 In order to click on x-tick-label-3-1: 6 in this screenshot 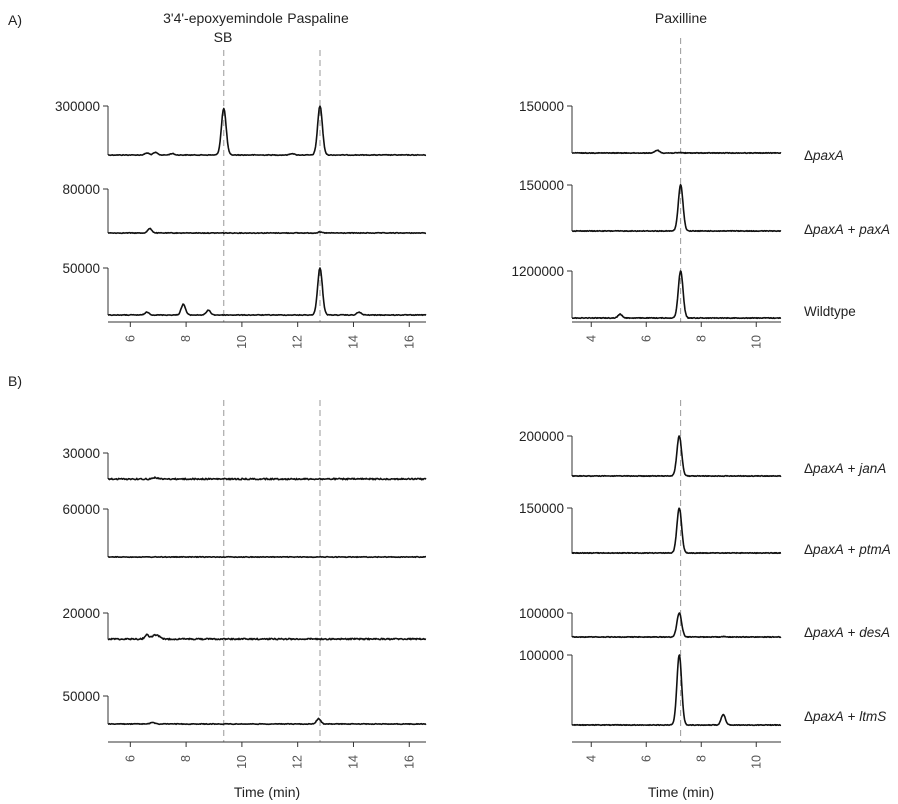, I will do `click(646, 758)`.